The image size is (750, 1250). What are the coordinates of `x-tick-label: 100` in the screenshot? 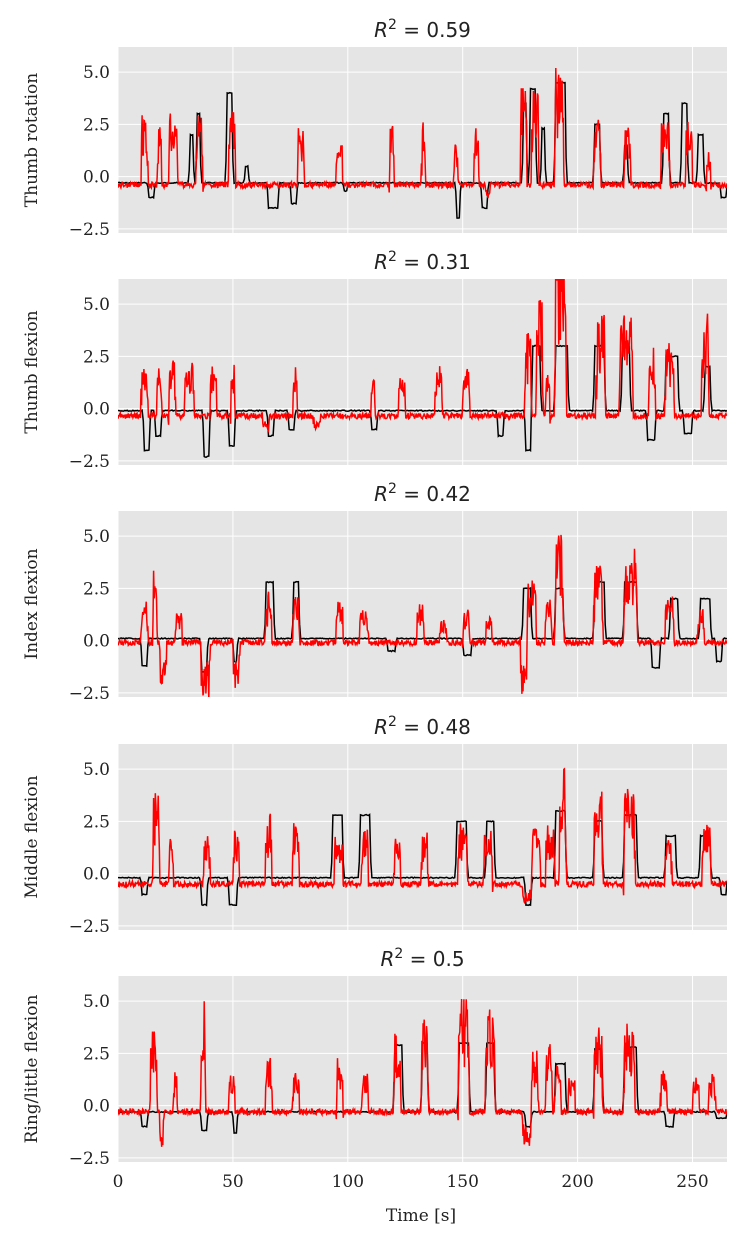 It's located at (348, 1182).